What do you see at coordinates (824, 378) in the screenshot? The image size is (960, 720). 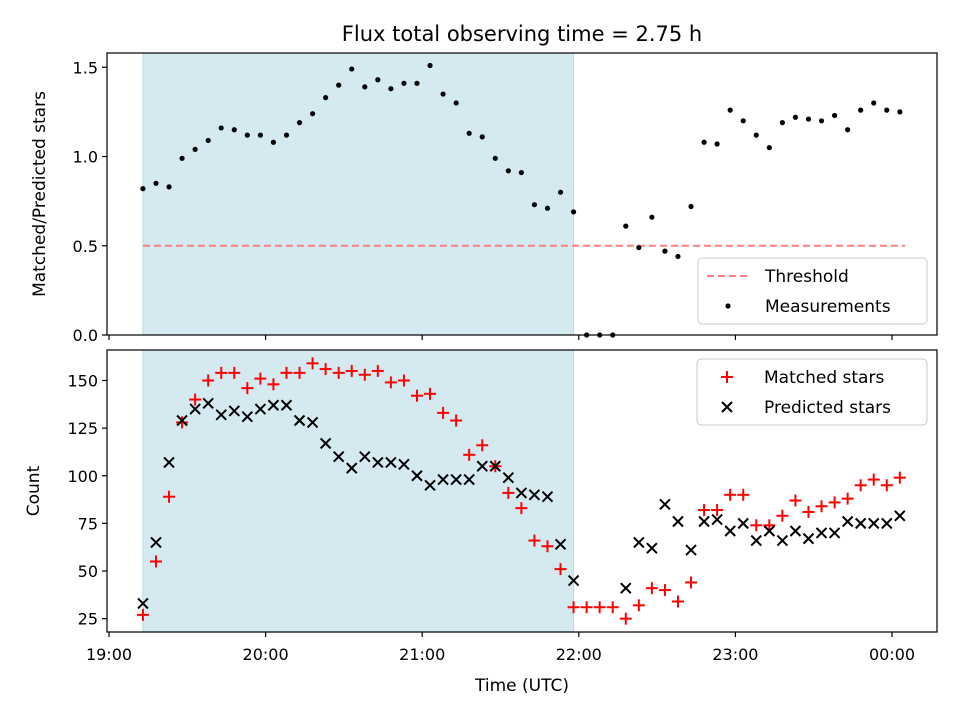 I see `legend-matched-label: Matched stars` at bounding box center [824, 378].